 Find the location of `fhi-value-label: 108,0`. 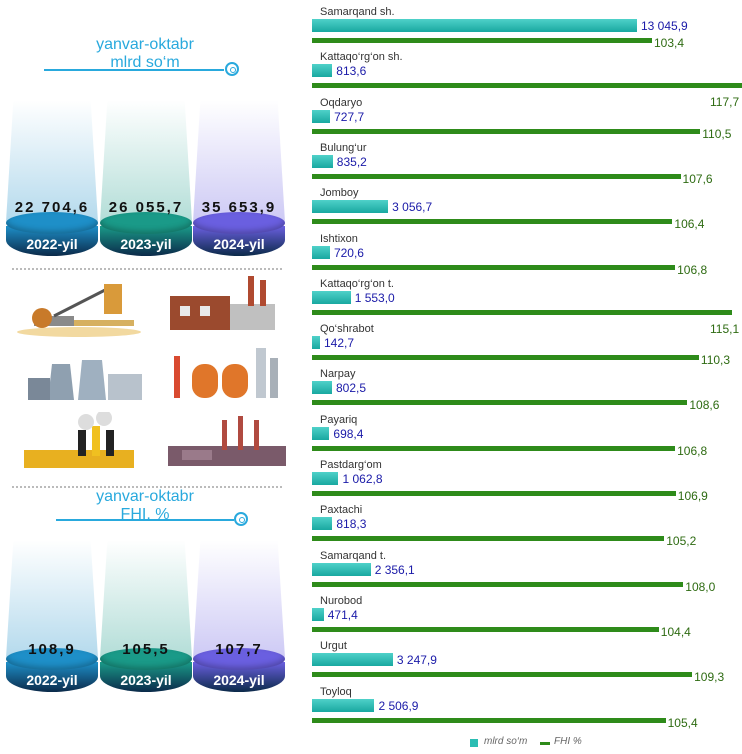

fhi-value-label: 108,0 is located at coordinates (700, 586).